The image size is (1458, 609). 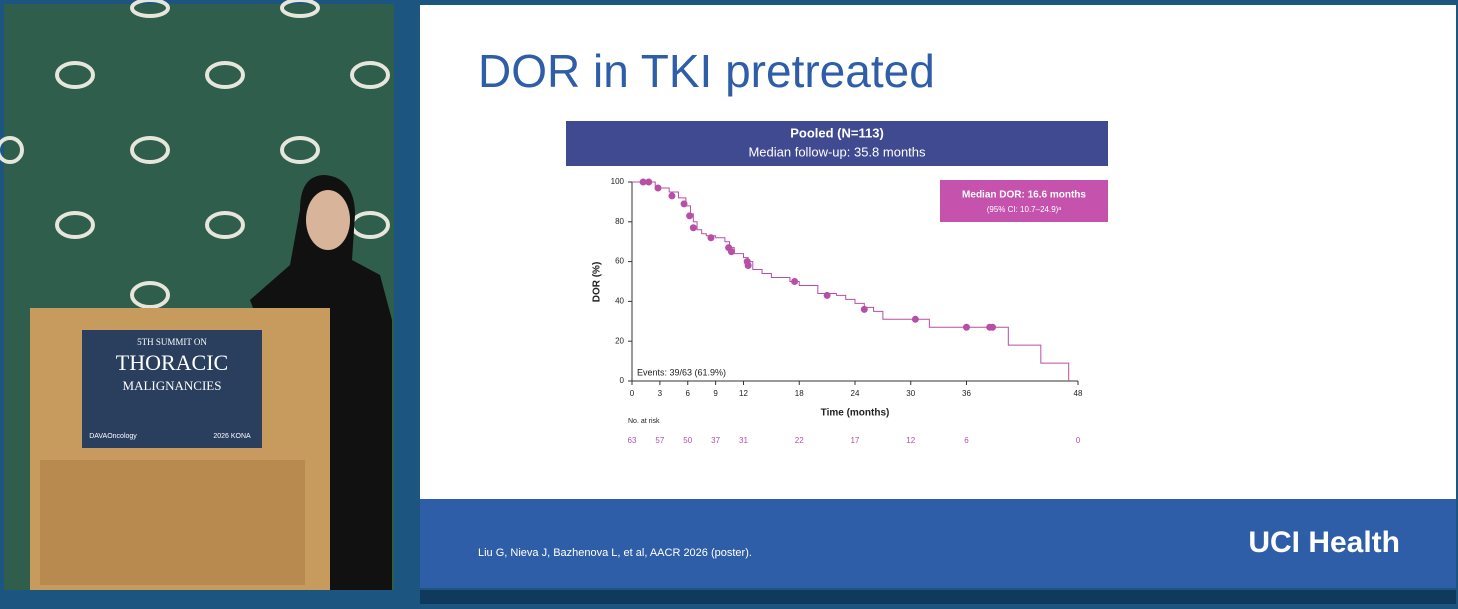 I want to click on at-risk-count: 63, so click(x=632, y=440).